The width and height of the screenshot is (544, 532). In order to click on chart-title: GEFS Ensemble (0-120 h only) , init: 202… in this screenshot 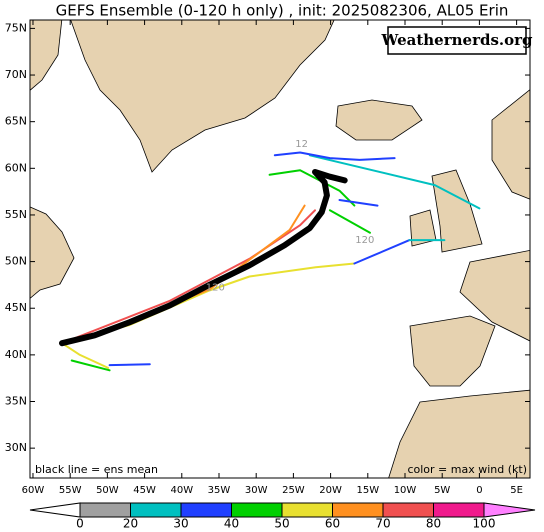, I will do `click(282, 11)`.